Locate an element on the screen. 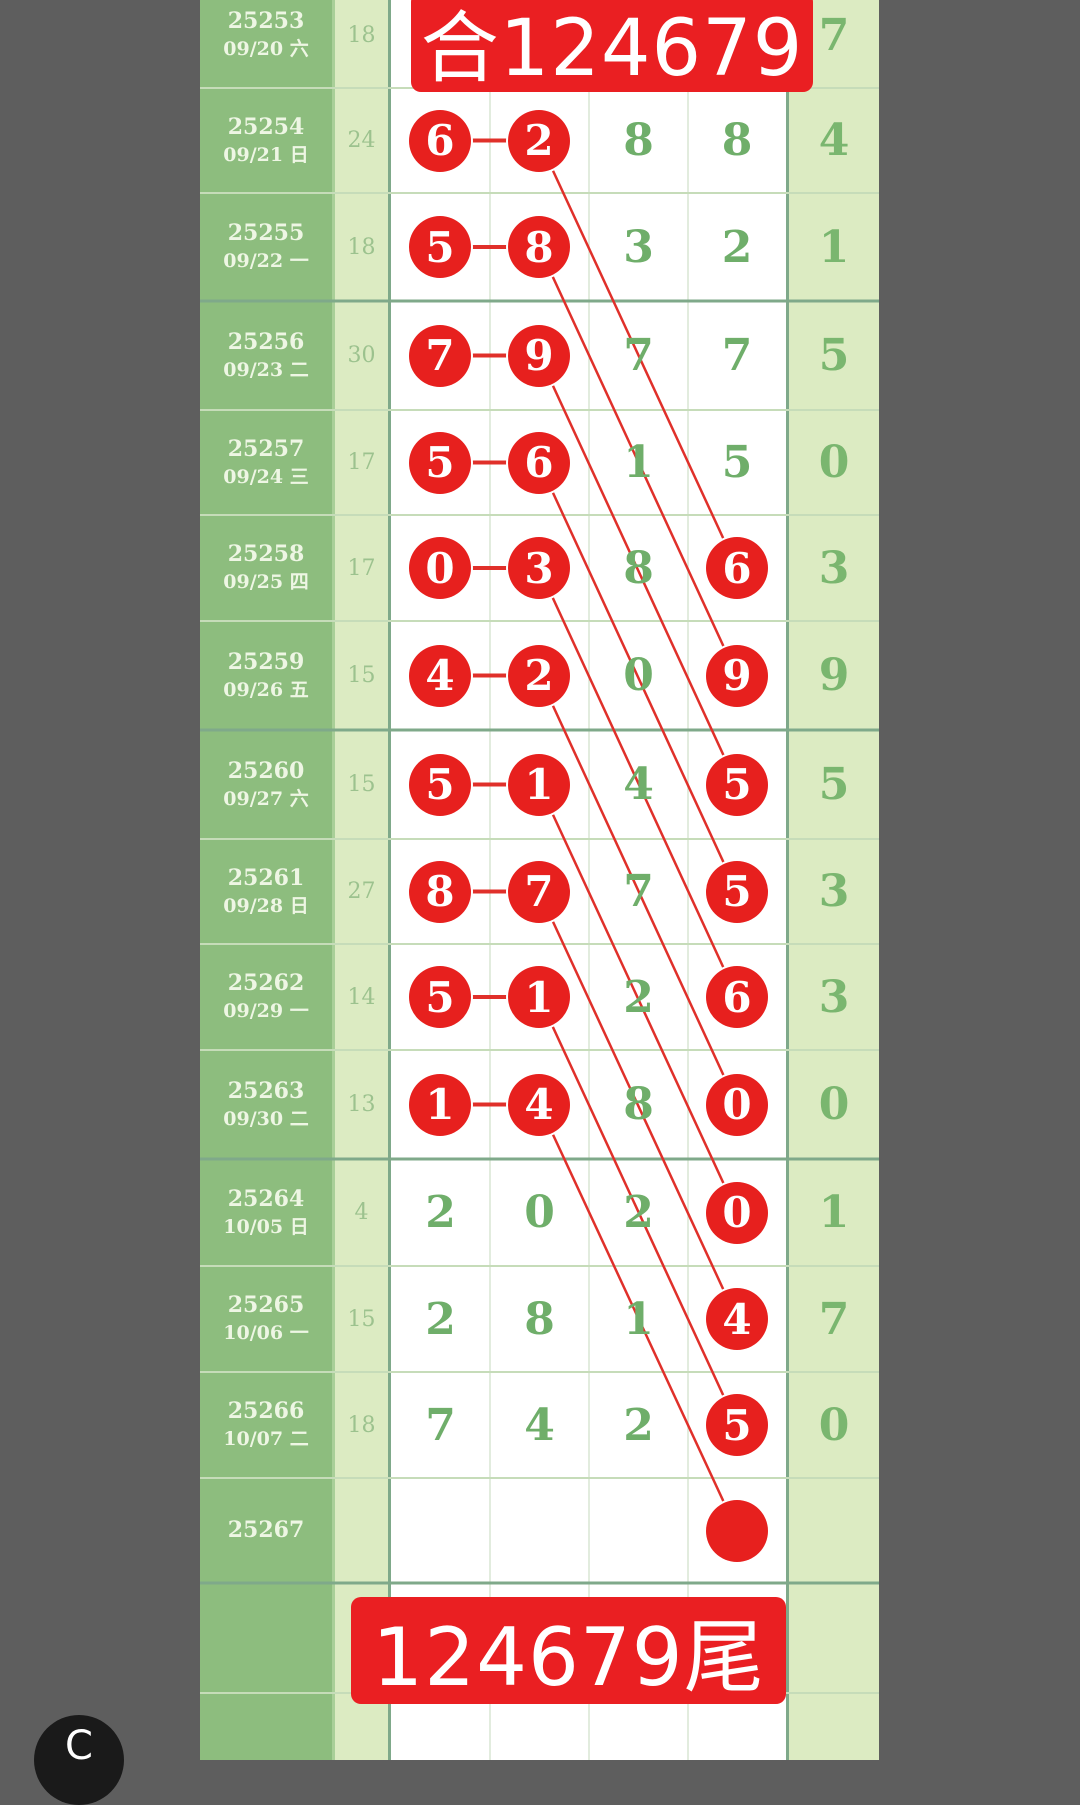  period-number: 25260 is located at coordinates (266, 770).